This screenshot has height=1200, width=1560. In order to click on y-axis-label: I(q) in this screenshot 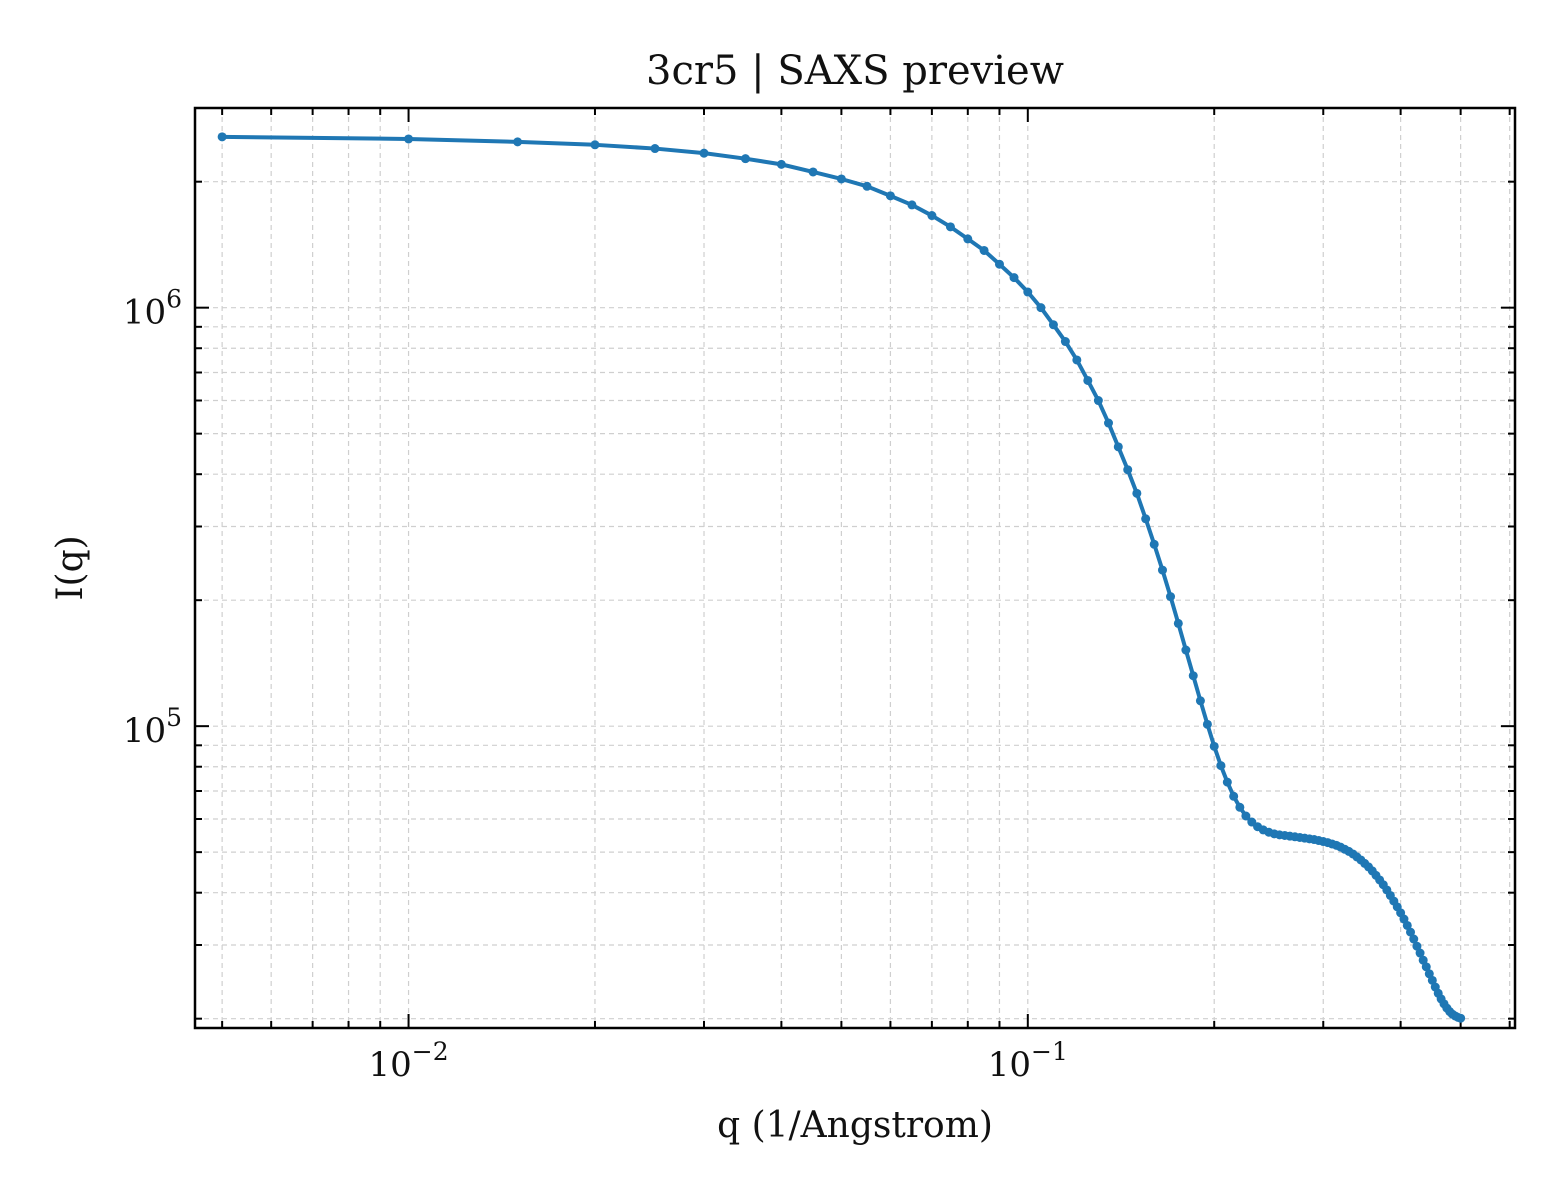, I will do `click(70, 567)`.